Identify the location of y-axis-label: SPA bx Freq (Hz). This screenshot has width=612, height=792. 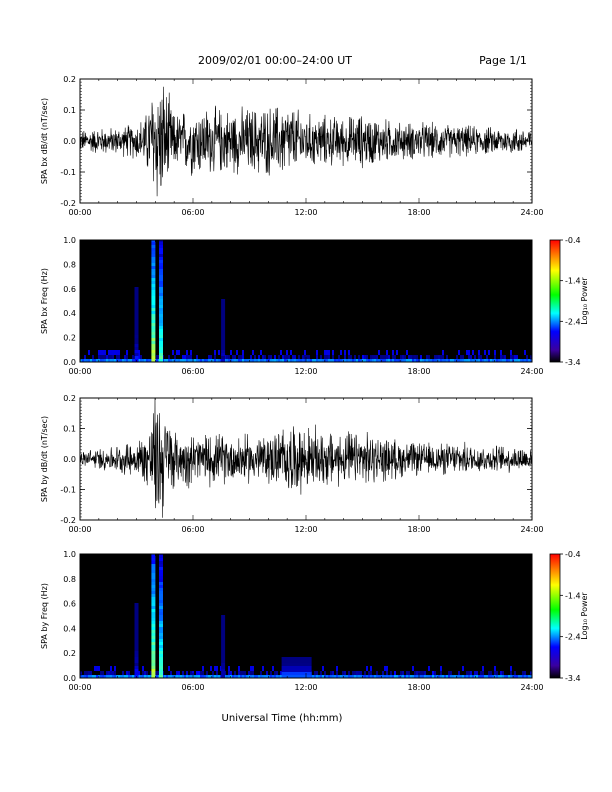
(44, 301).